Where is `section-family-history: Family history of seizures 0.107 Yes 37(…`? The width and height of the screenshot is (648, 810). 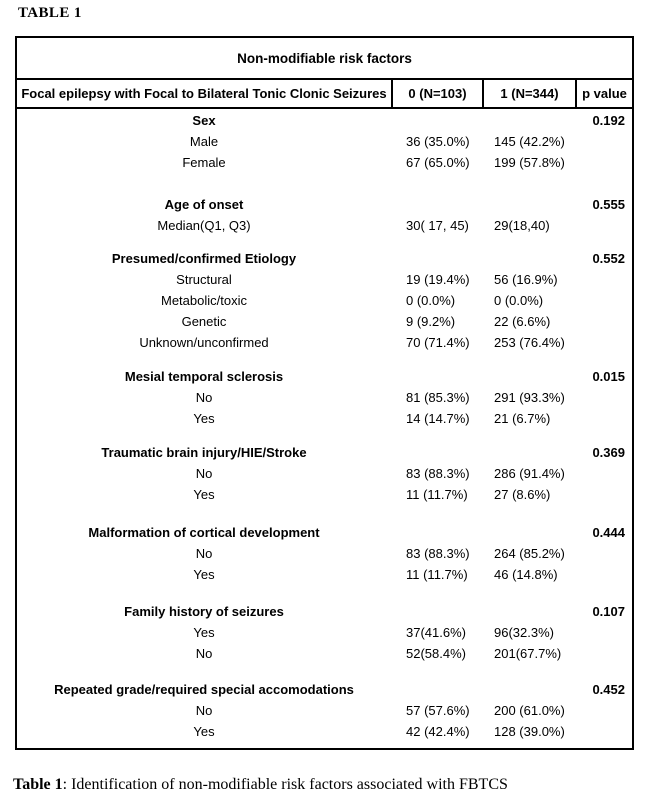 section-family-history: Family history of seizures 0.107 Yes 37(… is located at coordinates (324, 632).